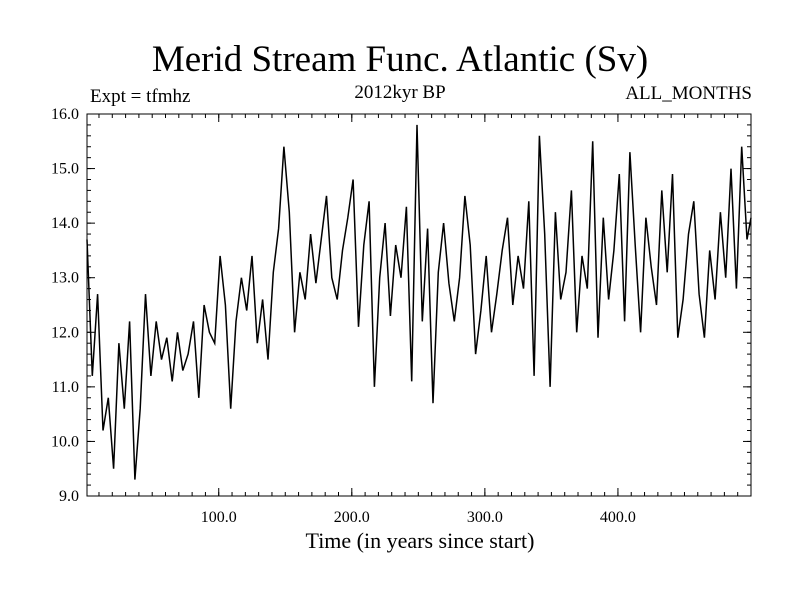  Describe the element at coordinates (69, 496) in the screenshot. I see `y-tick-label: 9.0` at that location.